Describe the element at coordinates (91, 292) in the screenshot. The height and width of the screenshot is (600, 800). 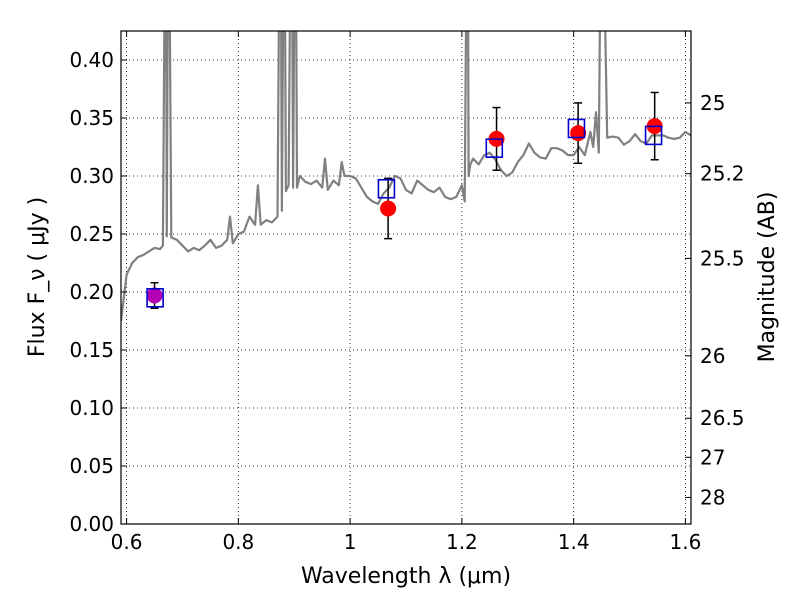
I see `y-tick-label: 0.20` at that location.